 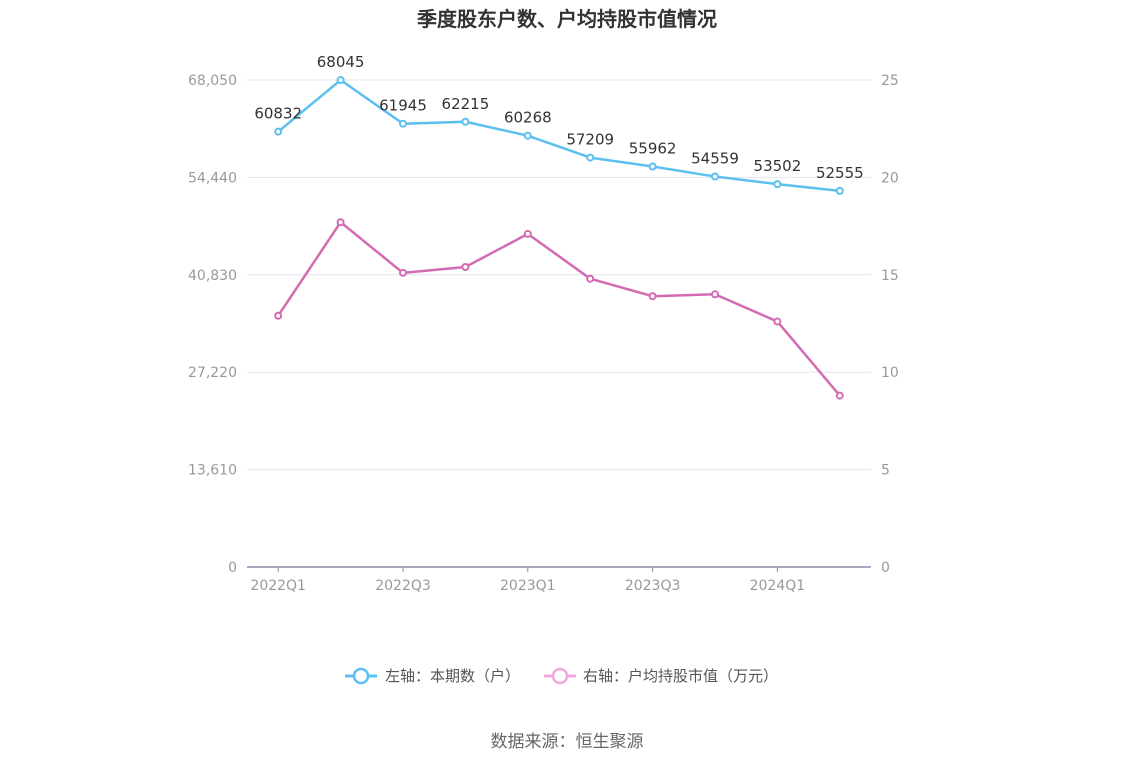 What do you see at coordinates (466, 104) in the screenshot?
I see `data-label: 62215` at bounding box center [466, 104].